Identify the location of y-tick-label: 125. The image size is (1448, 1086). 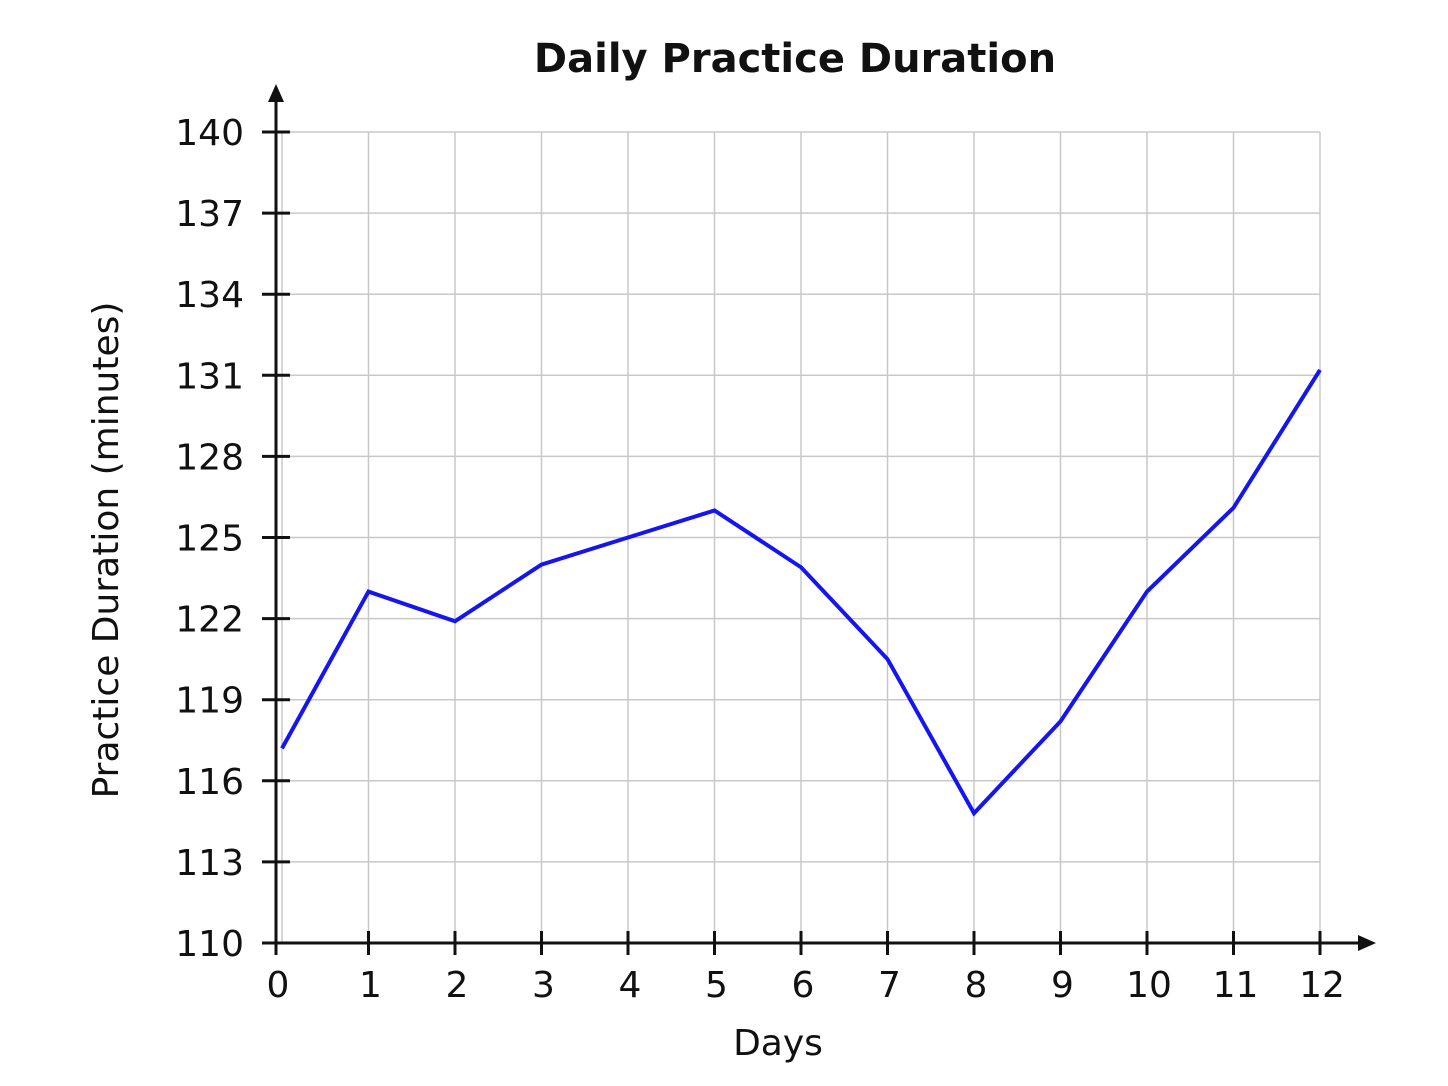
(209, 539).